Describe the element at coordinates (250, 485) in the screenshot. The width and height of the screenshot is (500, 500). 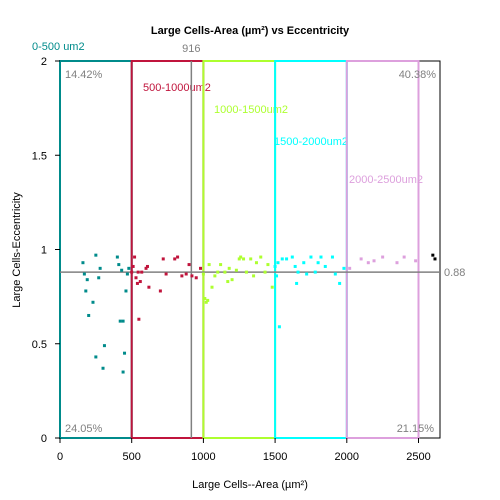
I see `x-axis-label: Large Cells--Area (µm²)` at that location.